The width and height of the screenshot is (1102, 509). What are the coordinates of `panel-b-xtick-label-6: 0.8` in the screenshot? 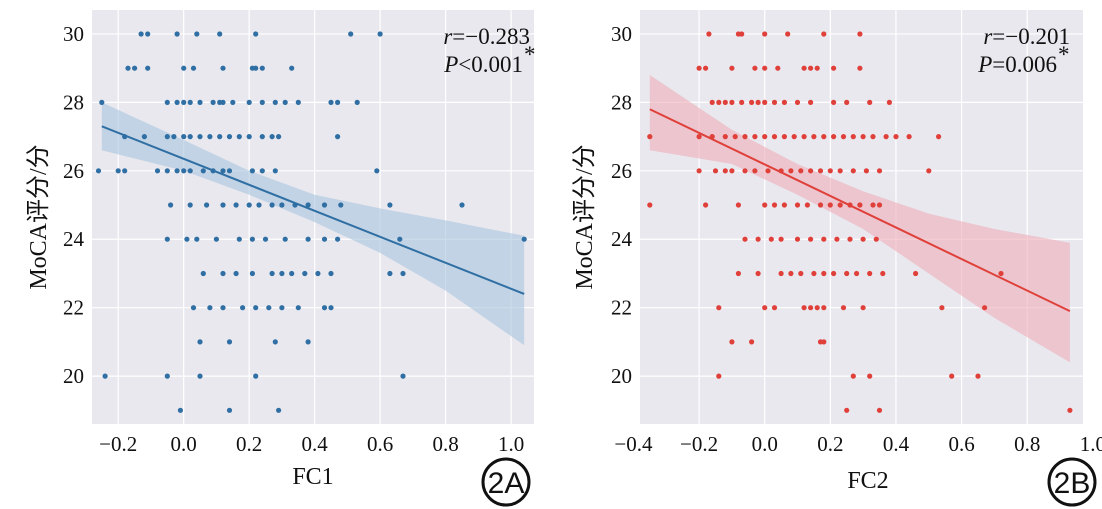 It's located at (1027, 444).